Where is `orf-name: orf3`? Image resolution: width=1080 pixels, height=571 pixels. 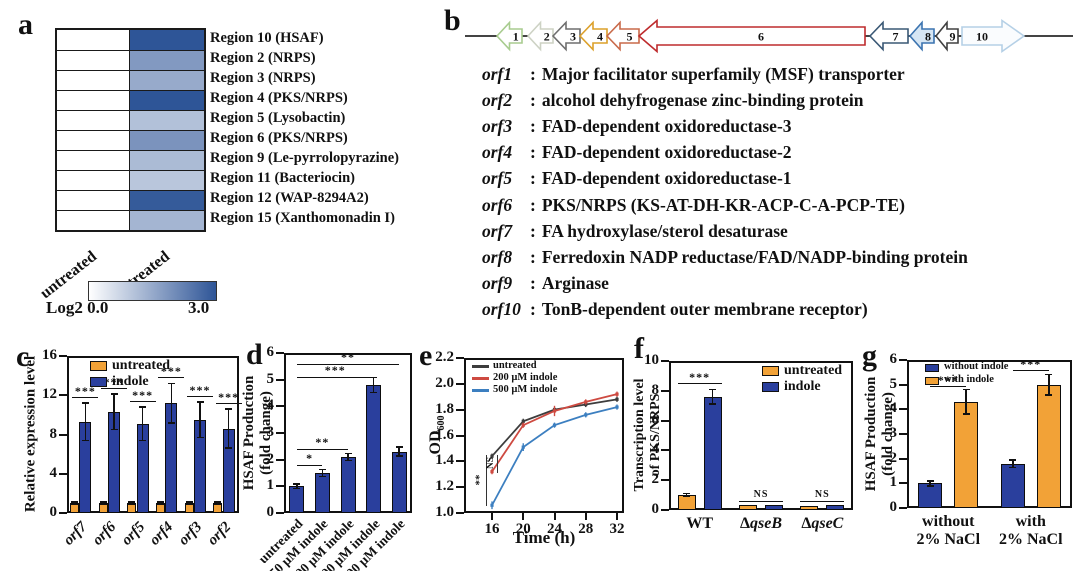 orf-name: orf3 is located at coordinates (497, 125).